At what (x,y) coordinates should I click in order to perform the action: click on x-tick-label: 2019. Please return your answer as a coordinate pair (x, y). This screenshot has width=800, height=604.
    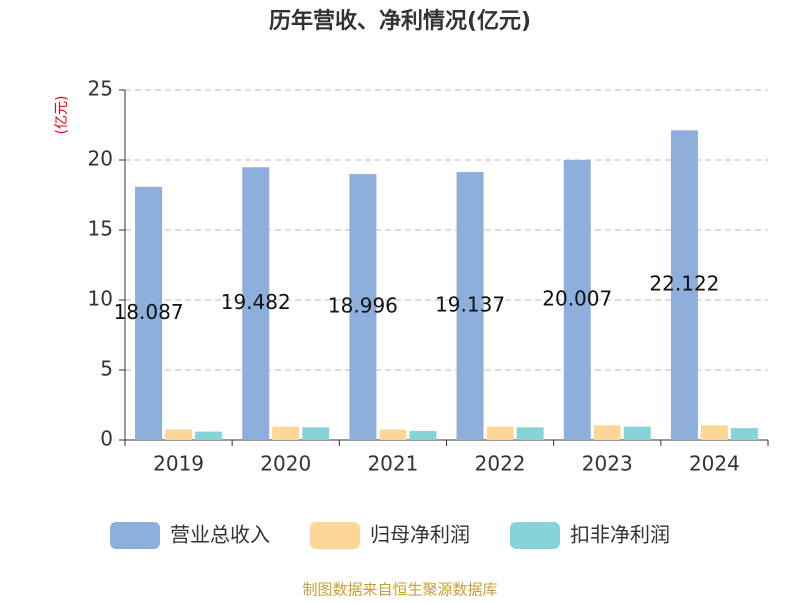
    Looking at the image, I should click on (178, 464).